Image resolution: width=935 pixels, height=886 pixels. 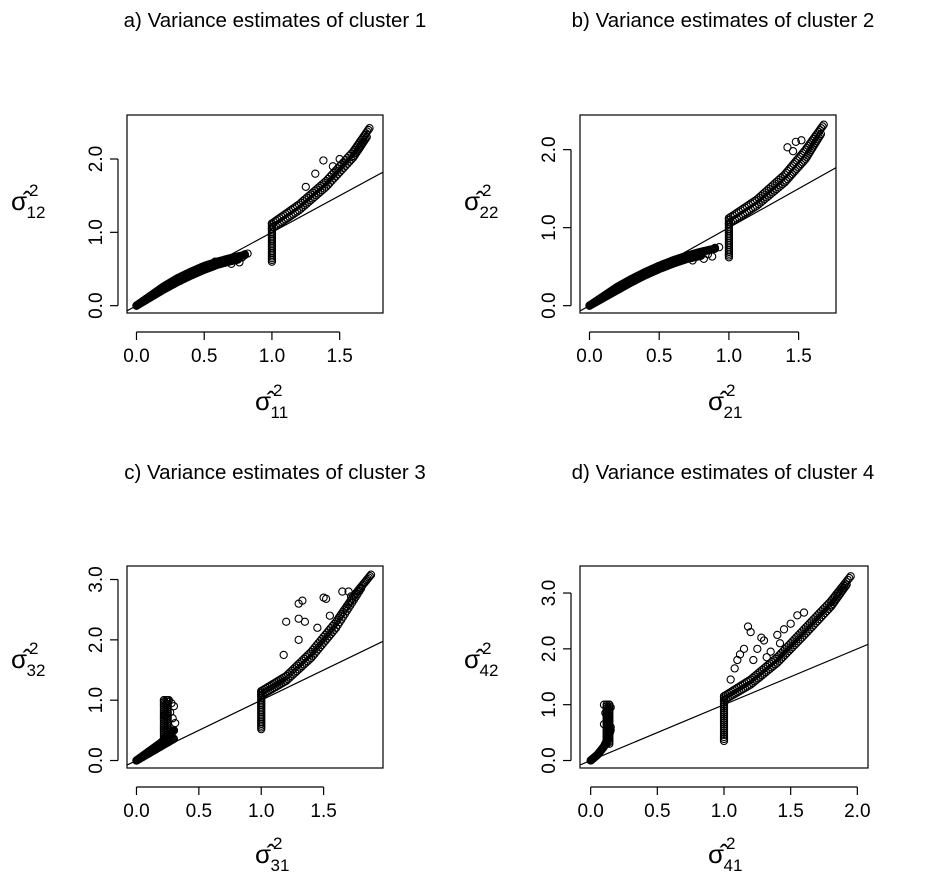 I want to click on panel-b-y-axis-label-symbol: σ̂, so click(x=474, y=201).